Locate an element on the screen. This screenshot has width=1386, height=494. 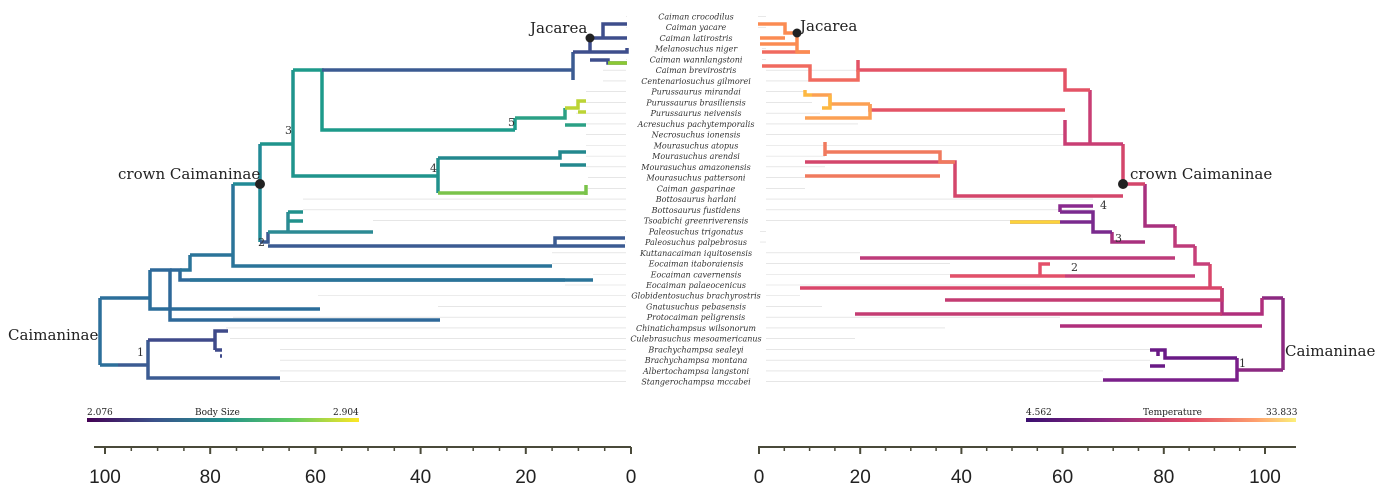
taxon-label: Eocaiman cavernensis is located at coordinates (696, 274).